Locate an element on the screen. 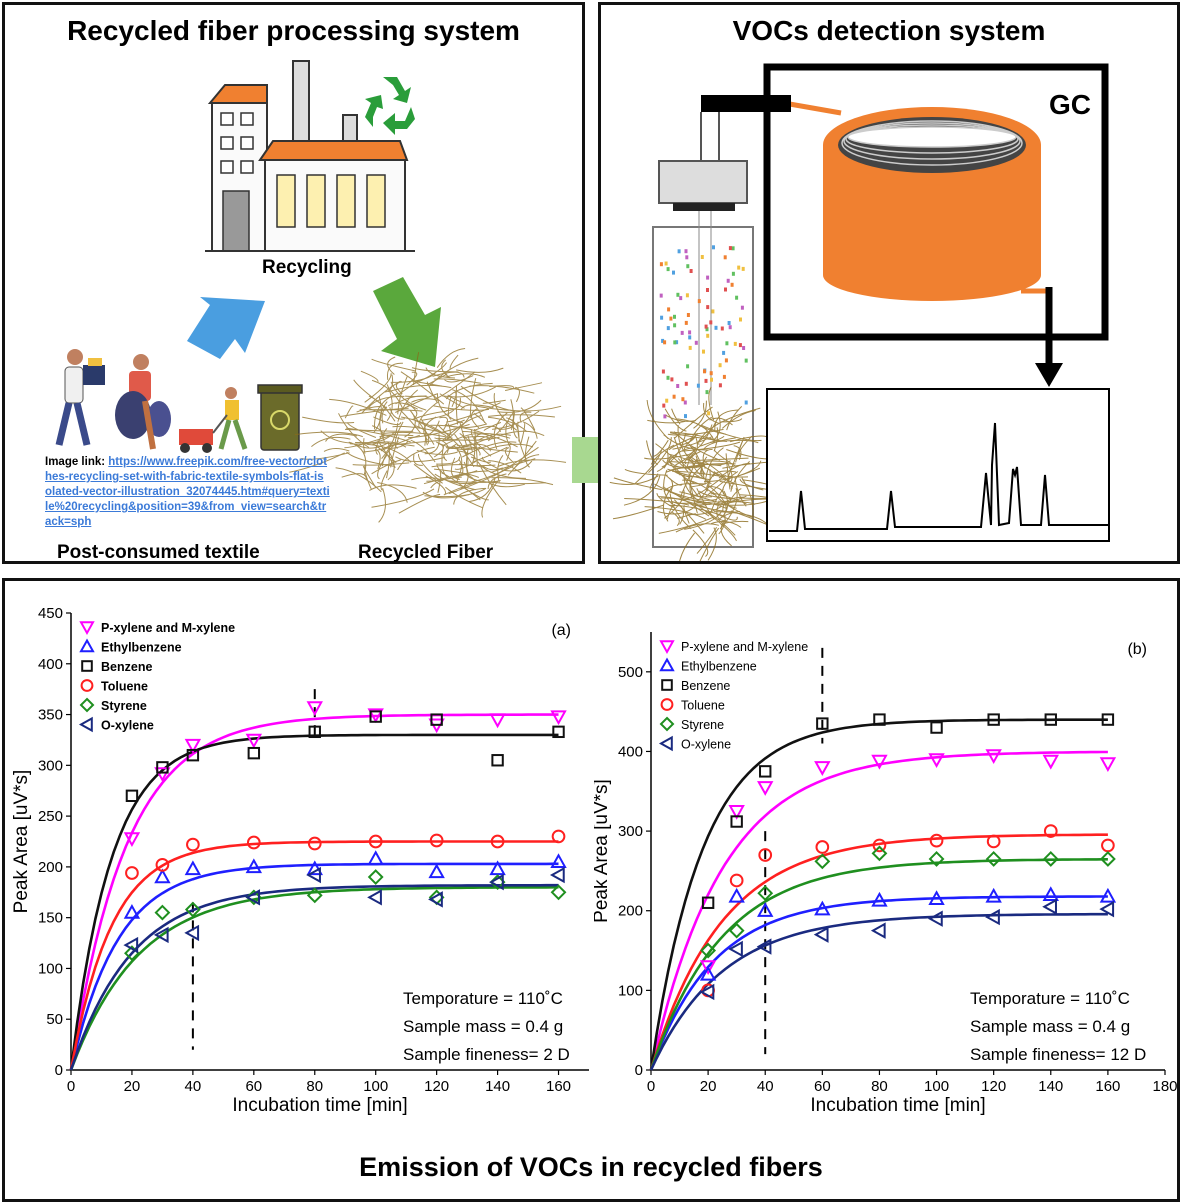 The image size is (1182, 1204). image-link-label: Image link: is located at coordinates (75, 462).